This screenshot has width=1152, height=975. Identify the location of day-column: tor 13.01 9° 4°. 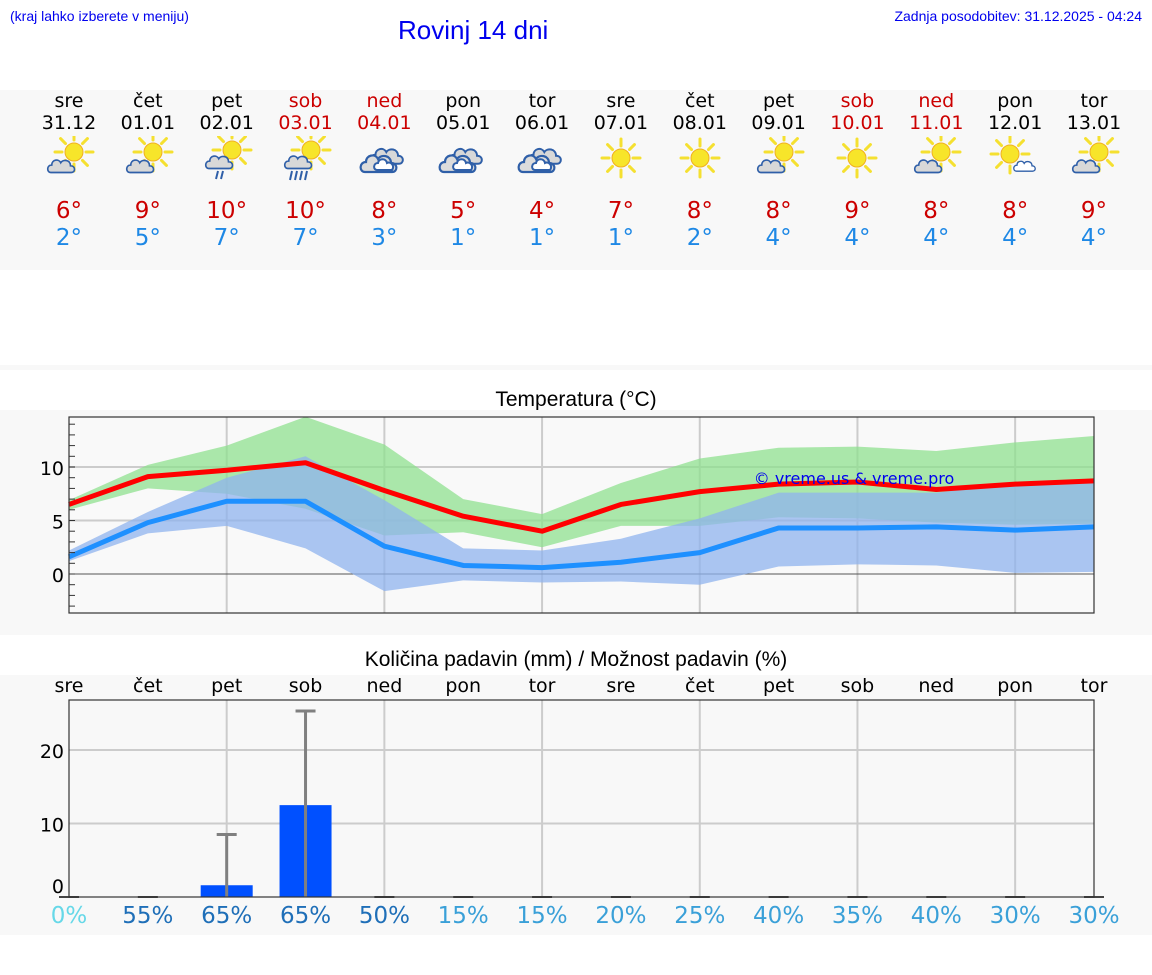
(1094, 171).